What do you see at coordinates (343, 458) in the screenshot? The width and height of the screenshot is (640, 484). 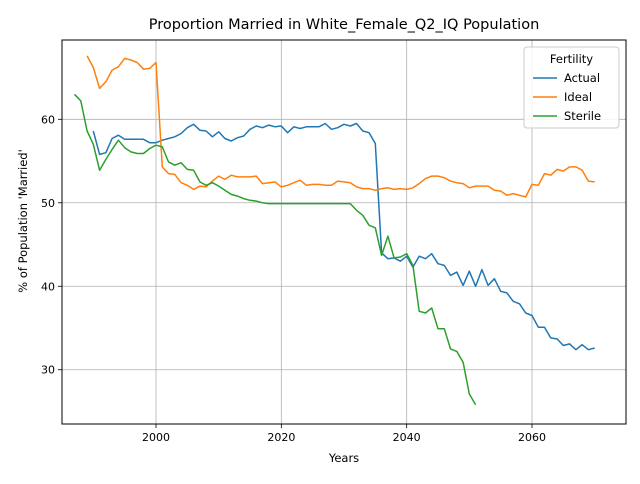 I see `x-axis-label: Years` at bounding box center [343, 458].